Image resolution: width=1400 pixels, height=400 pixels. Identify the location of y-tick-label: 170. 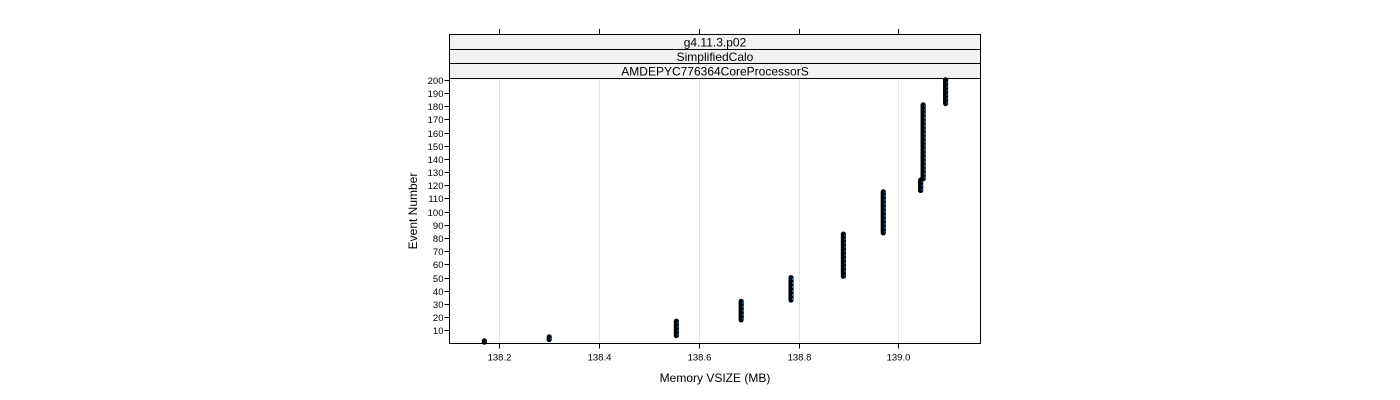
(436, 120).